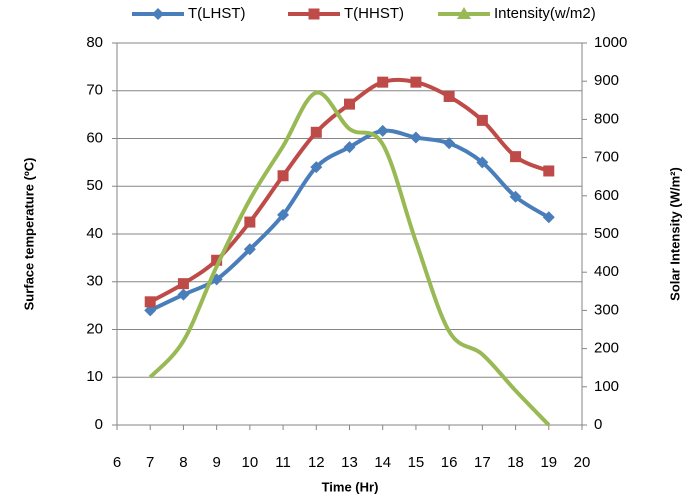  Describe the element at coordinates (482, 462) in the screenshot. I see `x-tick-label: 17` at that location.